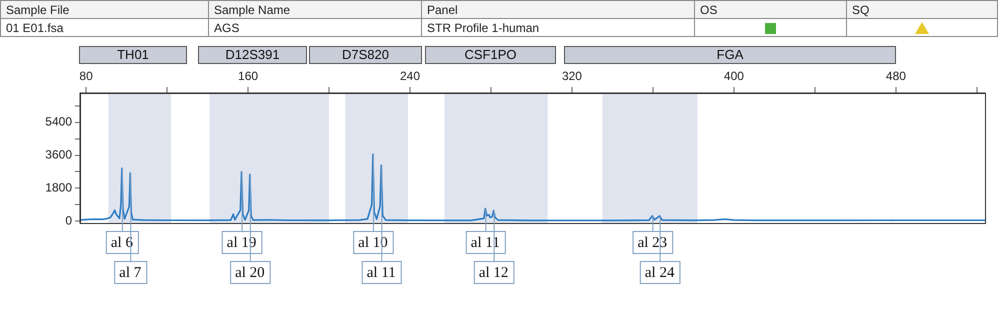  What do you see at coordinates (572, 76) in the screenshot?
I see `x-tick-label: 320` at bounding box center [572, 76].